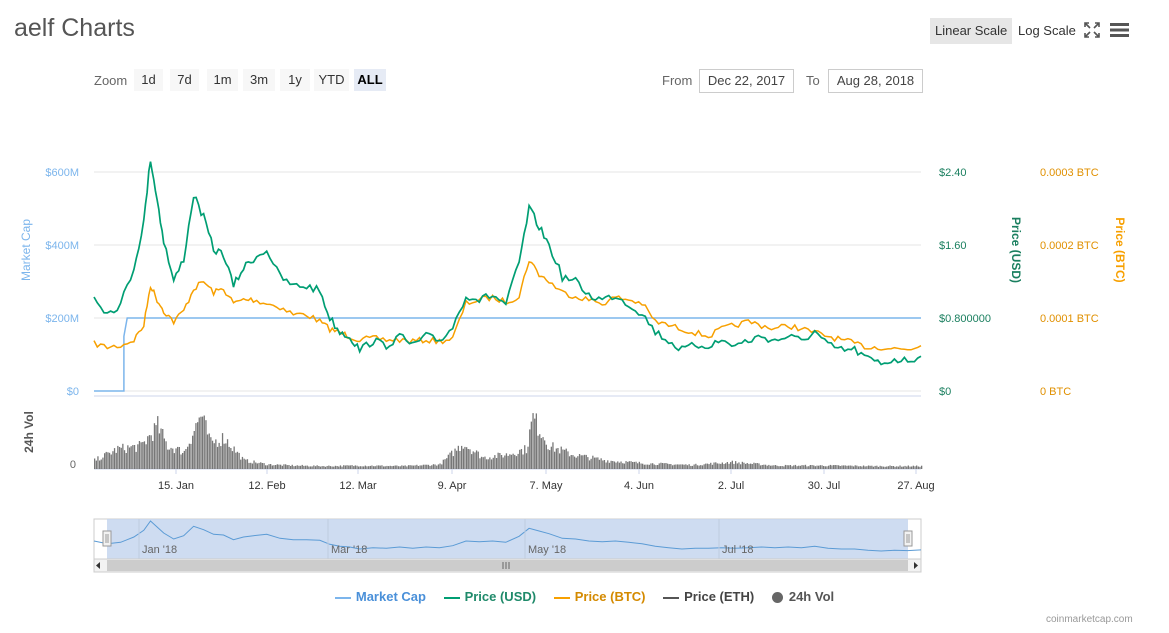 Image resolution: width=1169 pixels, height=633 pixels. I want to click on from-date-input: Dec 22, 2017, so click(746, 81).